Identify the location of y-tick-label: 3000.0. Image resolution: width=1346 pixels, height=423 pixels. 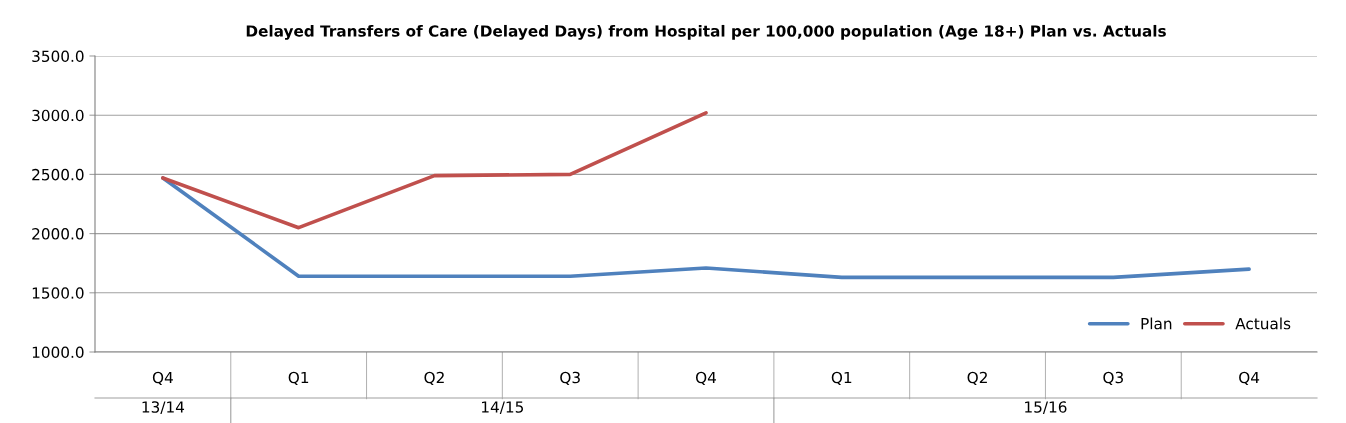
(58, 115).